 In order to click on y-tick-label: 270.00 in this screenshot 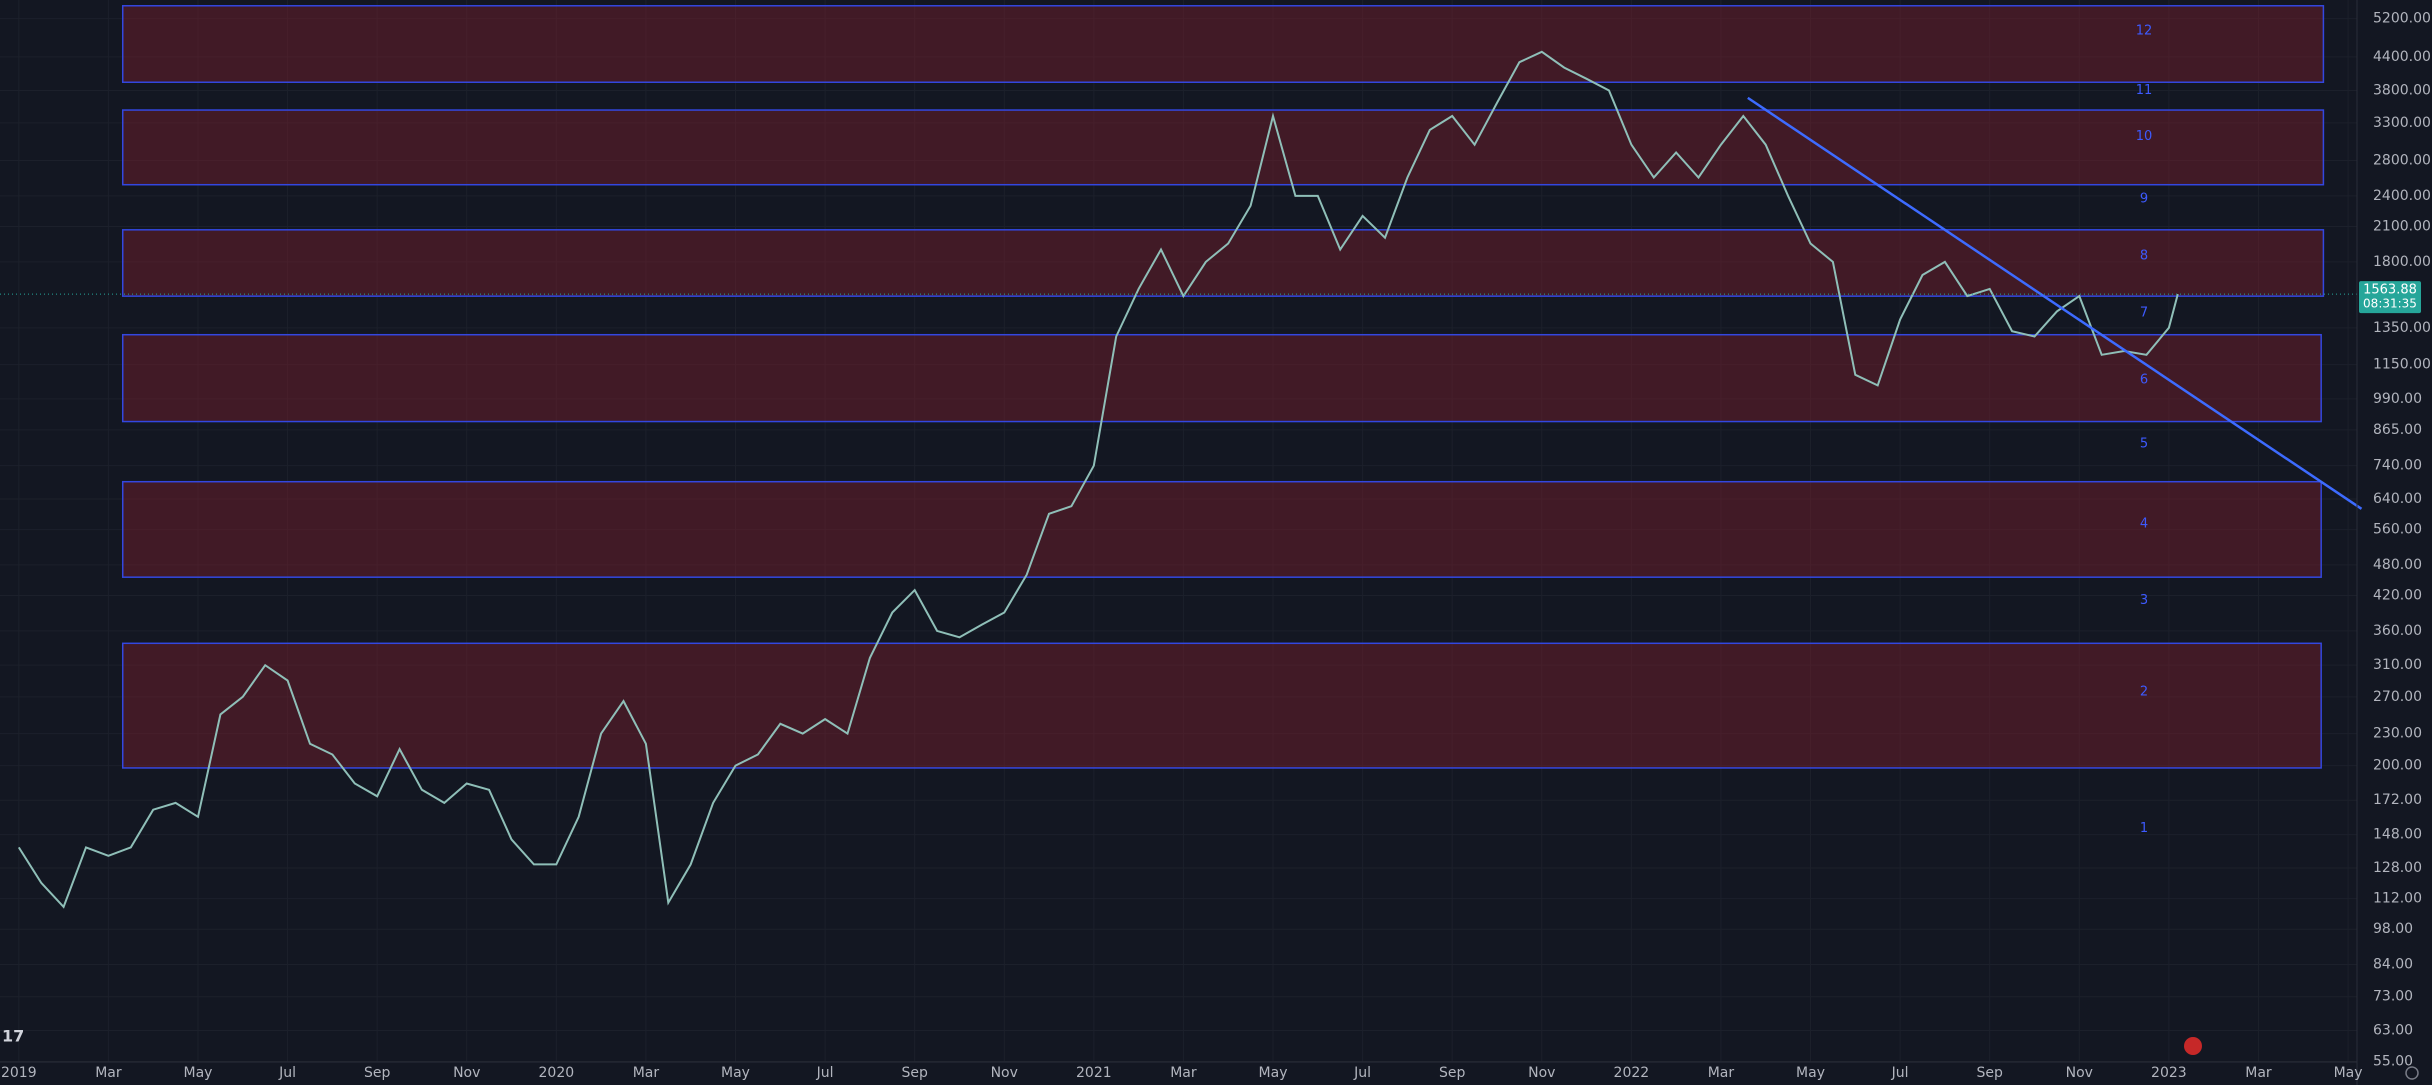, I will do `click(2397, 697)`.